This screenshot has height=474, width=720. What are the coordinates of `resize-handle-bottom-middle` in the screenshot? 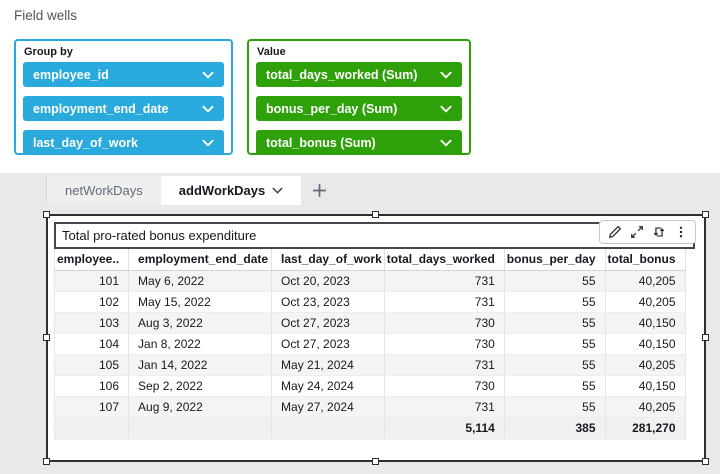 It's located at (375, 461).